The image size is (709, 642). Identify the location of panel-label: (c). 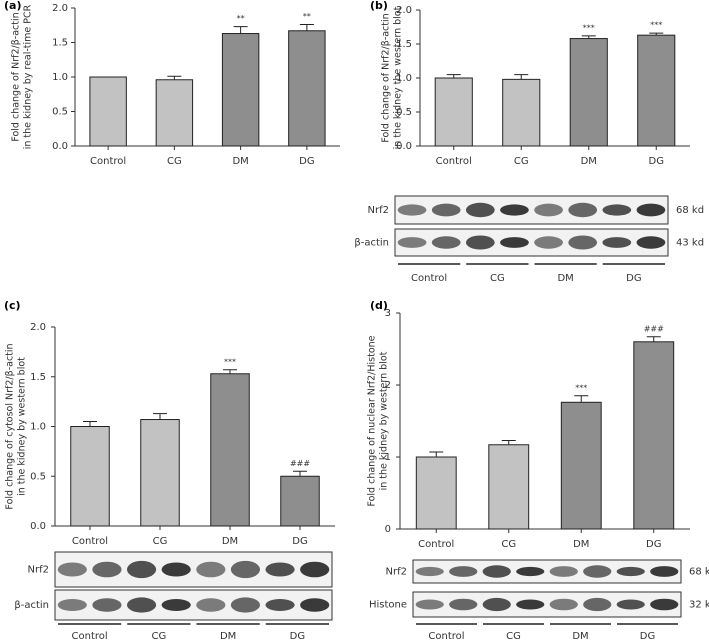
(12, 305).